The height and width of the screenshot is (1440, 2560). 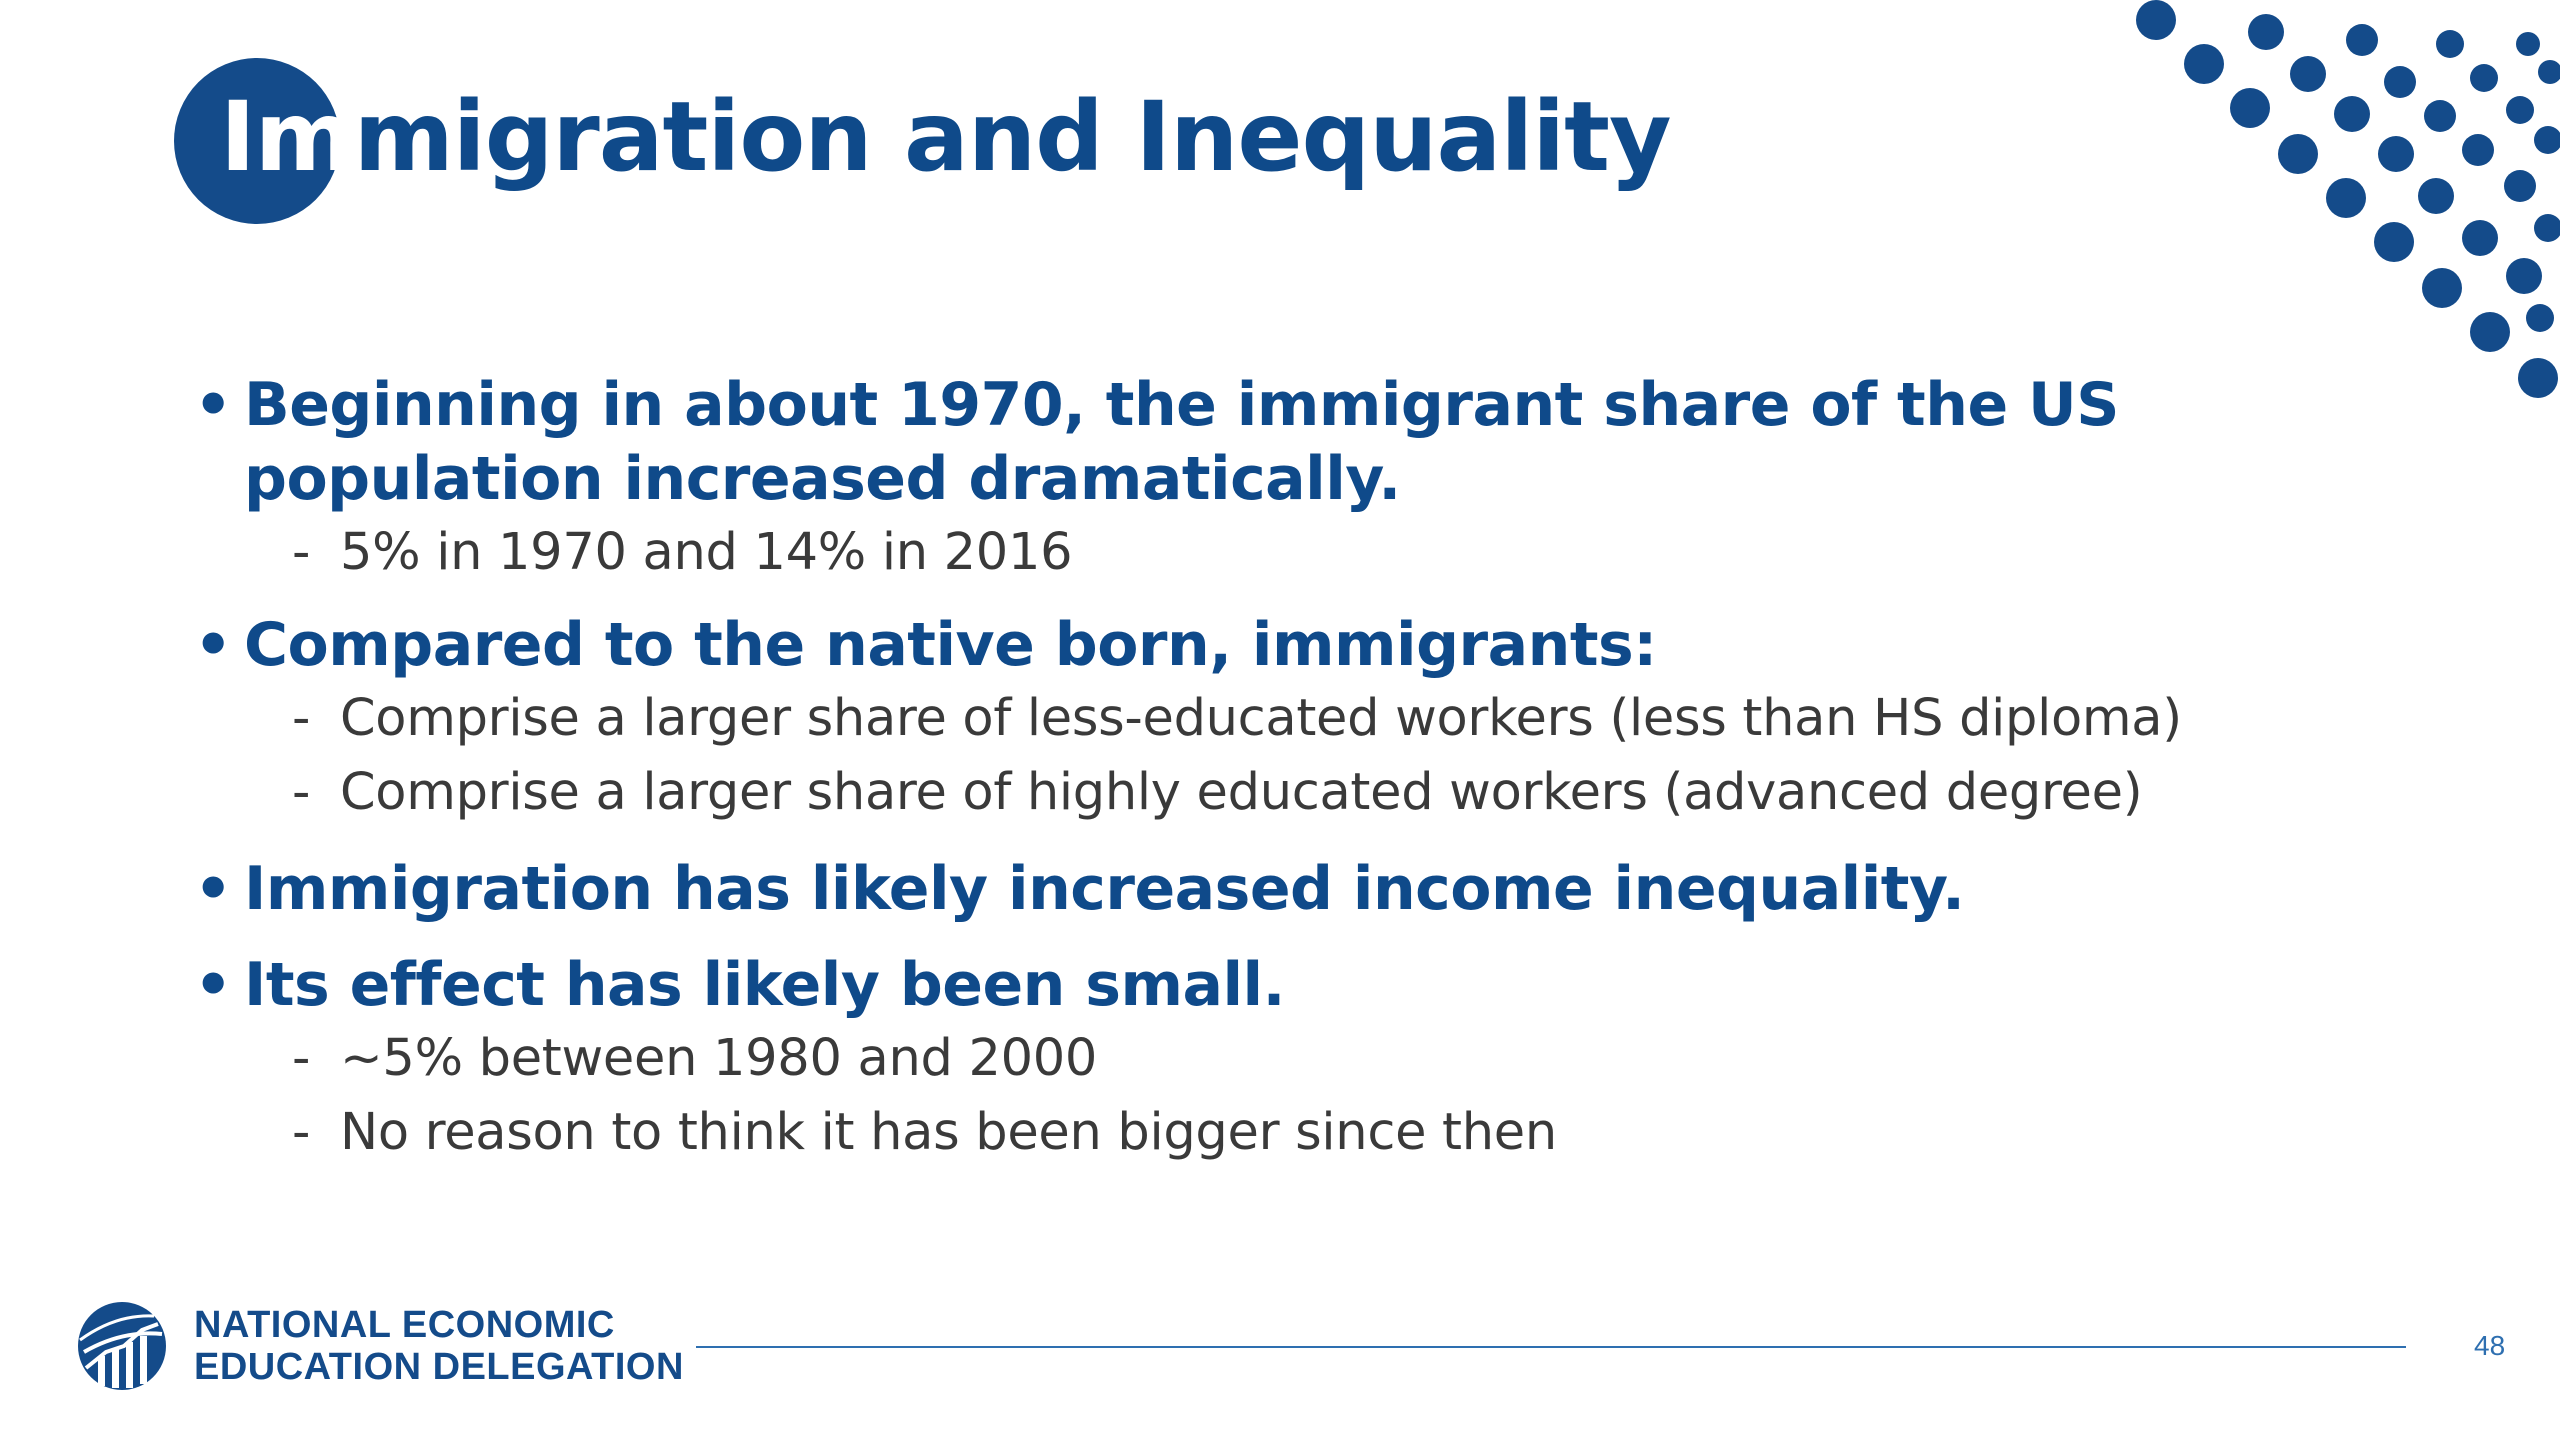 I want to click on bullet-item: • Its effect has likely been small., so click(x=1265, y=985).